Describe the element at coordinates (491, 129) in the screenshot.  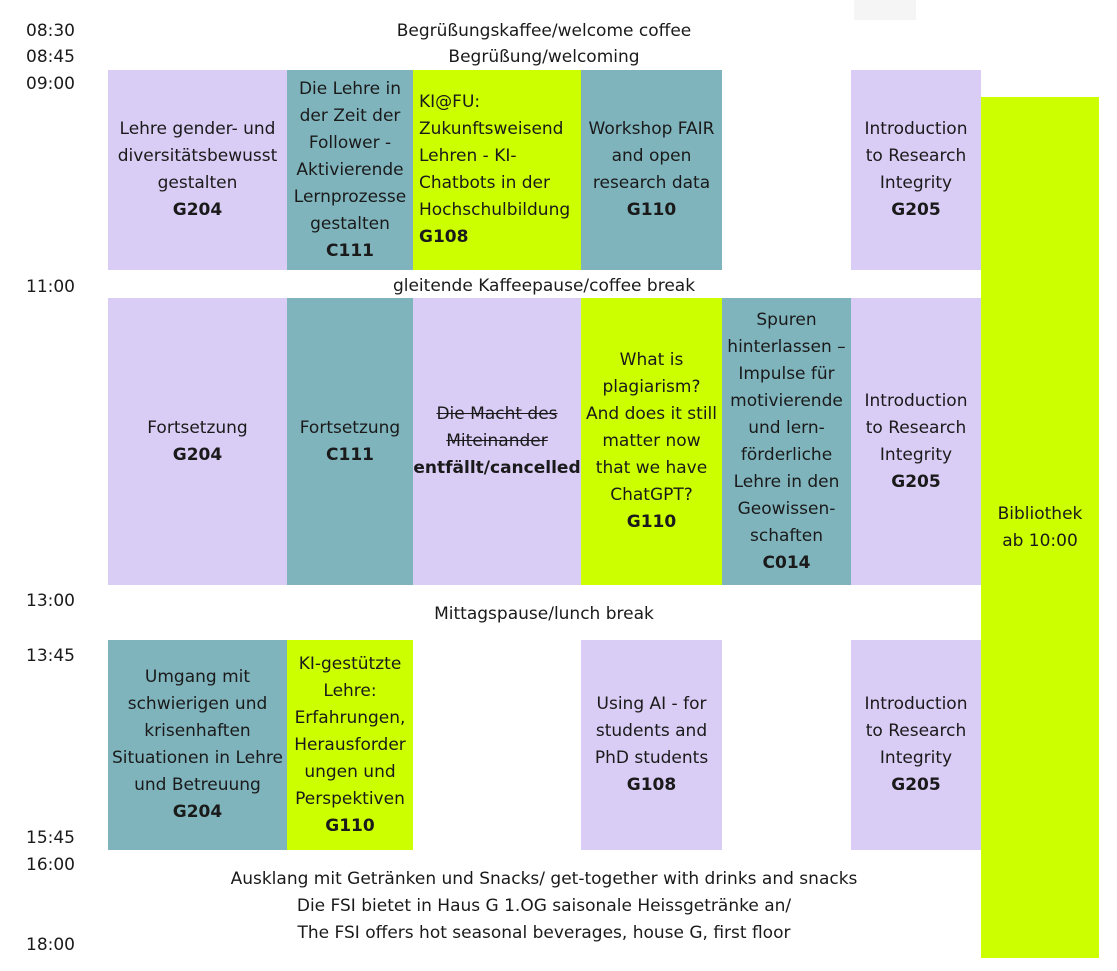
I see `session-line: Zukunftsweisend` at that location.